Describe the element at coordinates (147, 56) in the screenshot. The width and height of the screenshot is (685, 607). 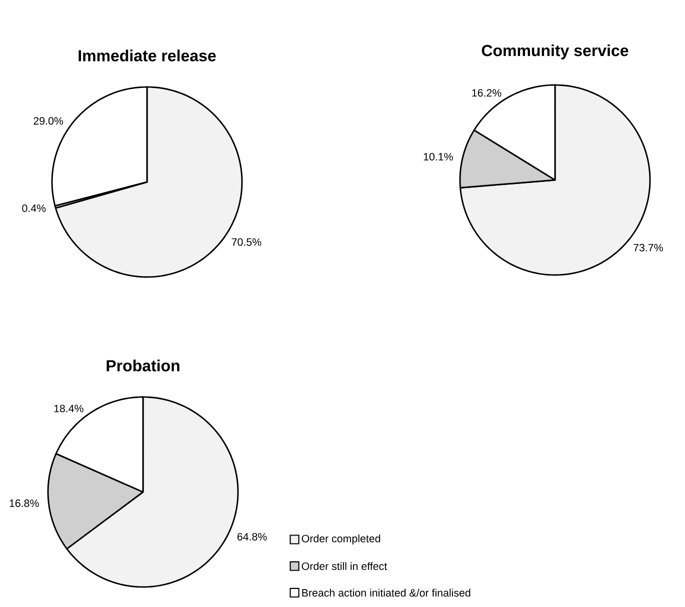
I see `chart-title: Immediate release` at that location.